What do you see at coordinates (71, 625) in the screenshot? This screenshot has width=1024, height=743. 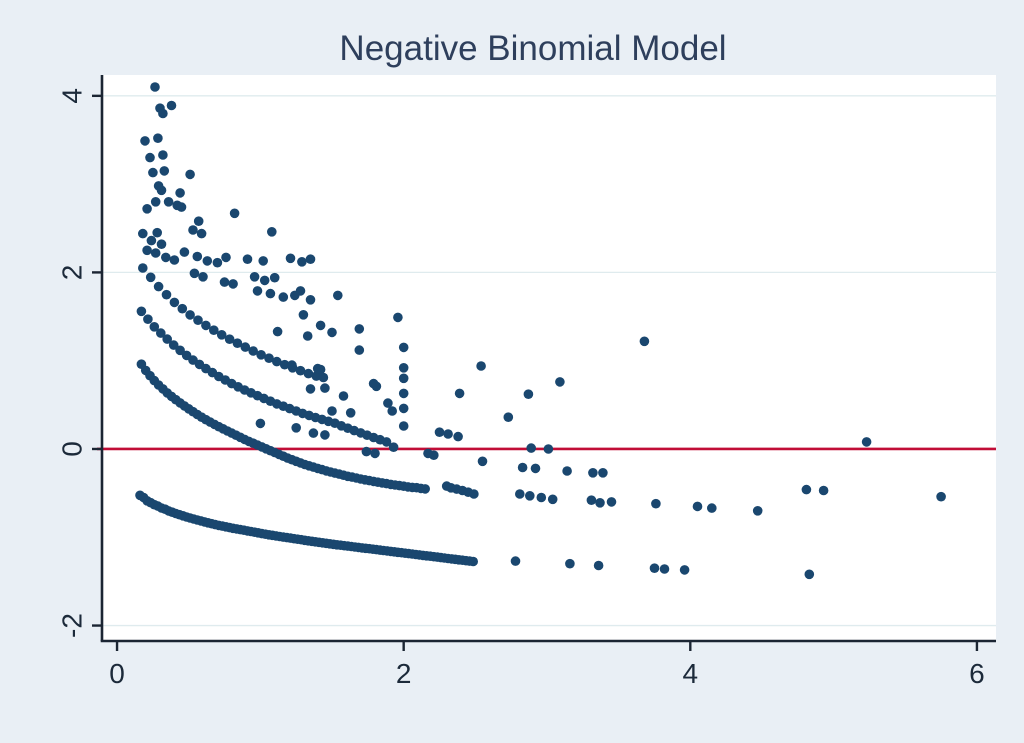 I see `y-tick-label: -2` at bounding box center [71, 625].